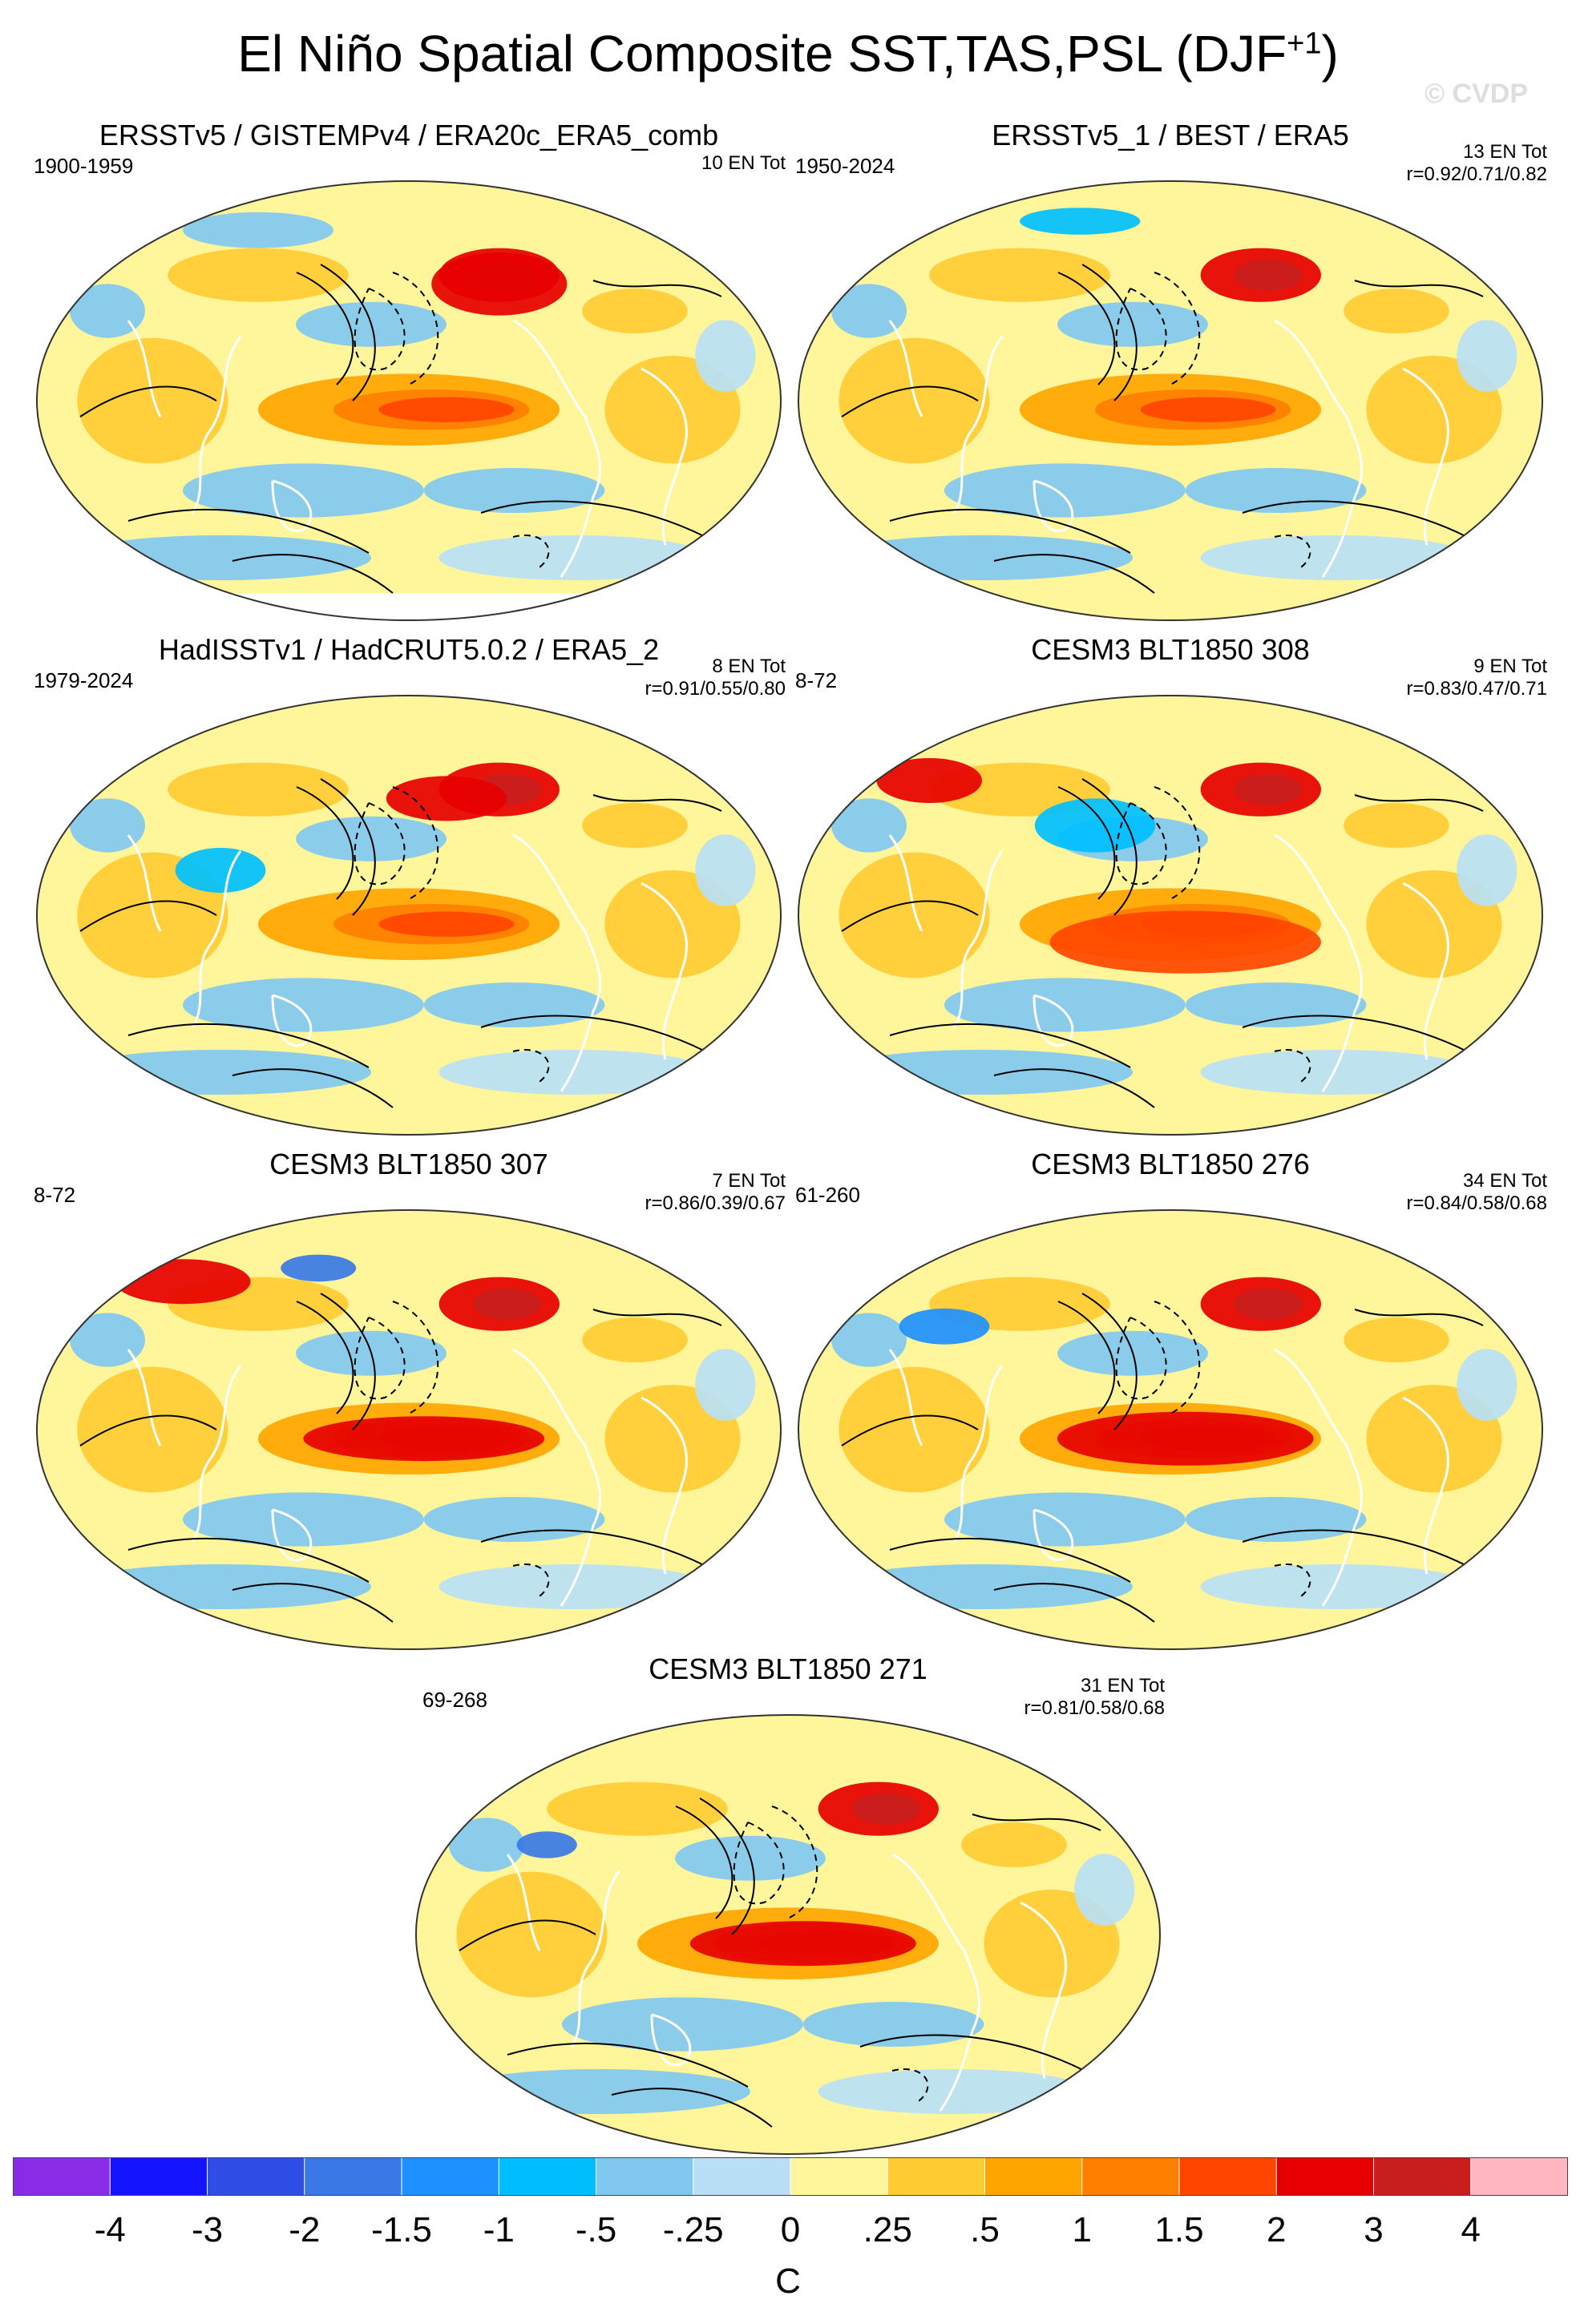 The image size is (1576, 2324). I want to click on colorbar, so click(790, 2176).